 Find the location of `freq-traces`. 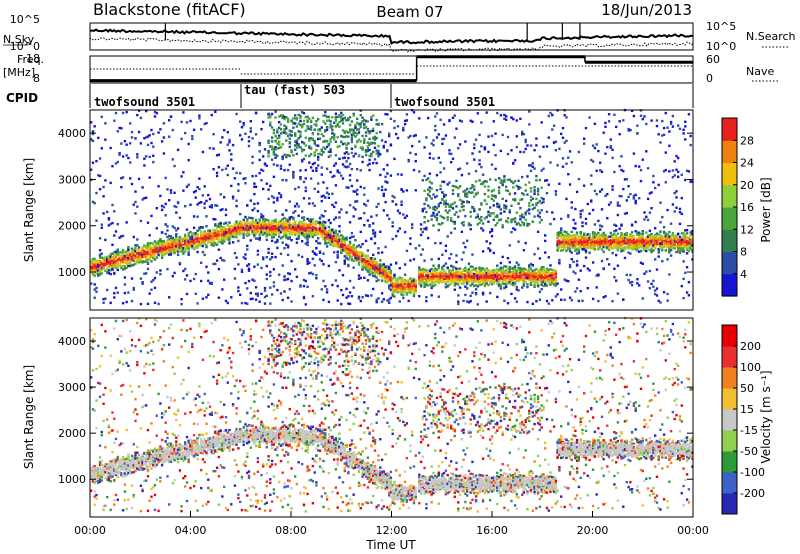

freq-traces is located at coordinates (391, 69).